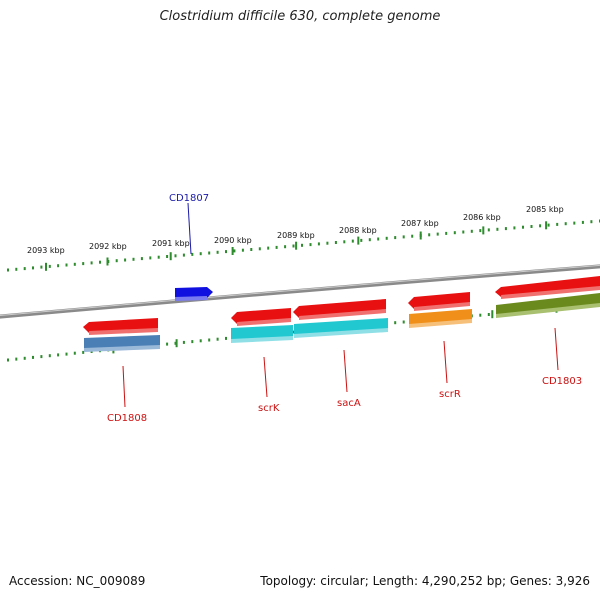  Describe the element at coordinates (171, 243) in the screenshot. I see `scale-label-2091: 2091 kbp` at that location.